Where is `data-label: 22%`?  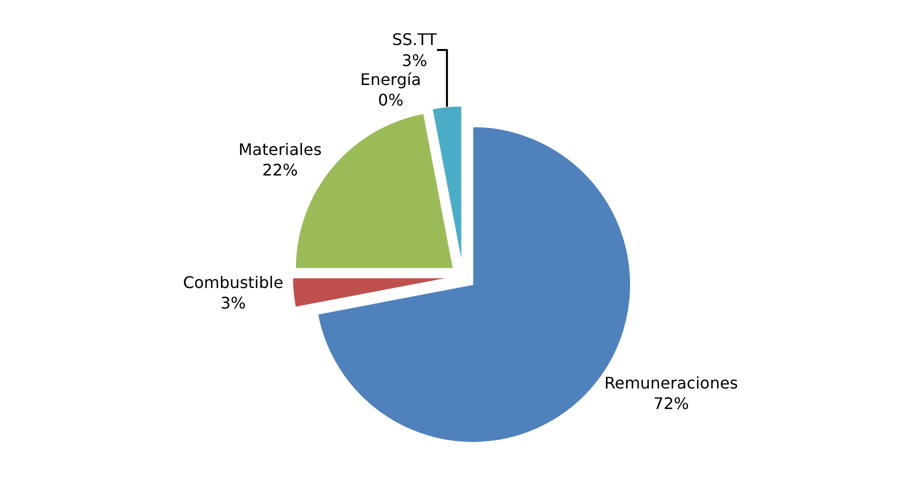 data-label: 22% is located at coordinates (280, 170).